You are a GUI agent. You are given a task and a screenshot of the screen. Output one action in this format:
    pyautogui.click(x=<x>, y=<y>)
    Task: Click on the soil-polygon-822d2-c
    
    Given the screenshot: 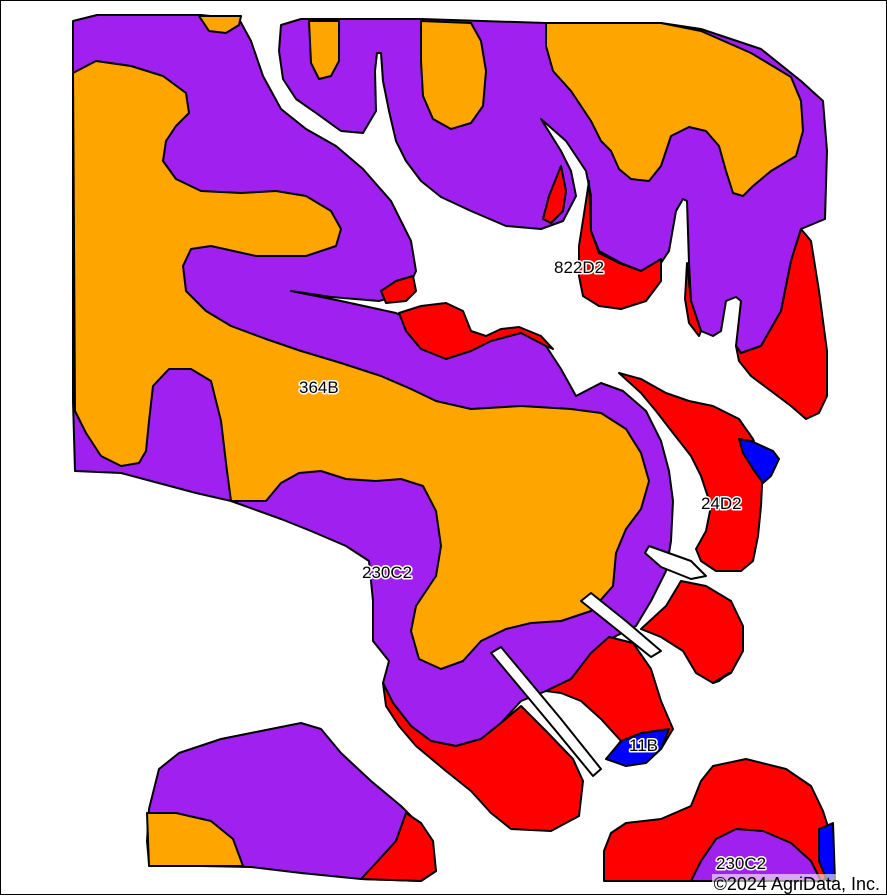 What is the action you would take?
    pyautogui.click(x=693, y=299)
    